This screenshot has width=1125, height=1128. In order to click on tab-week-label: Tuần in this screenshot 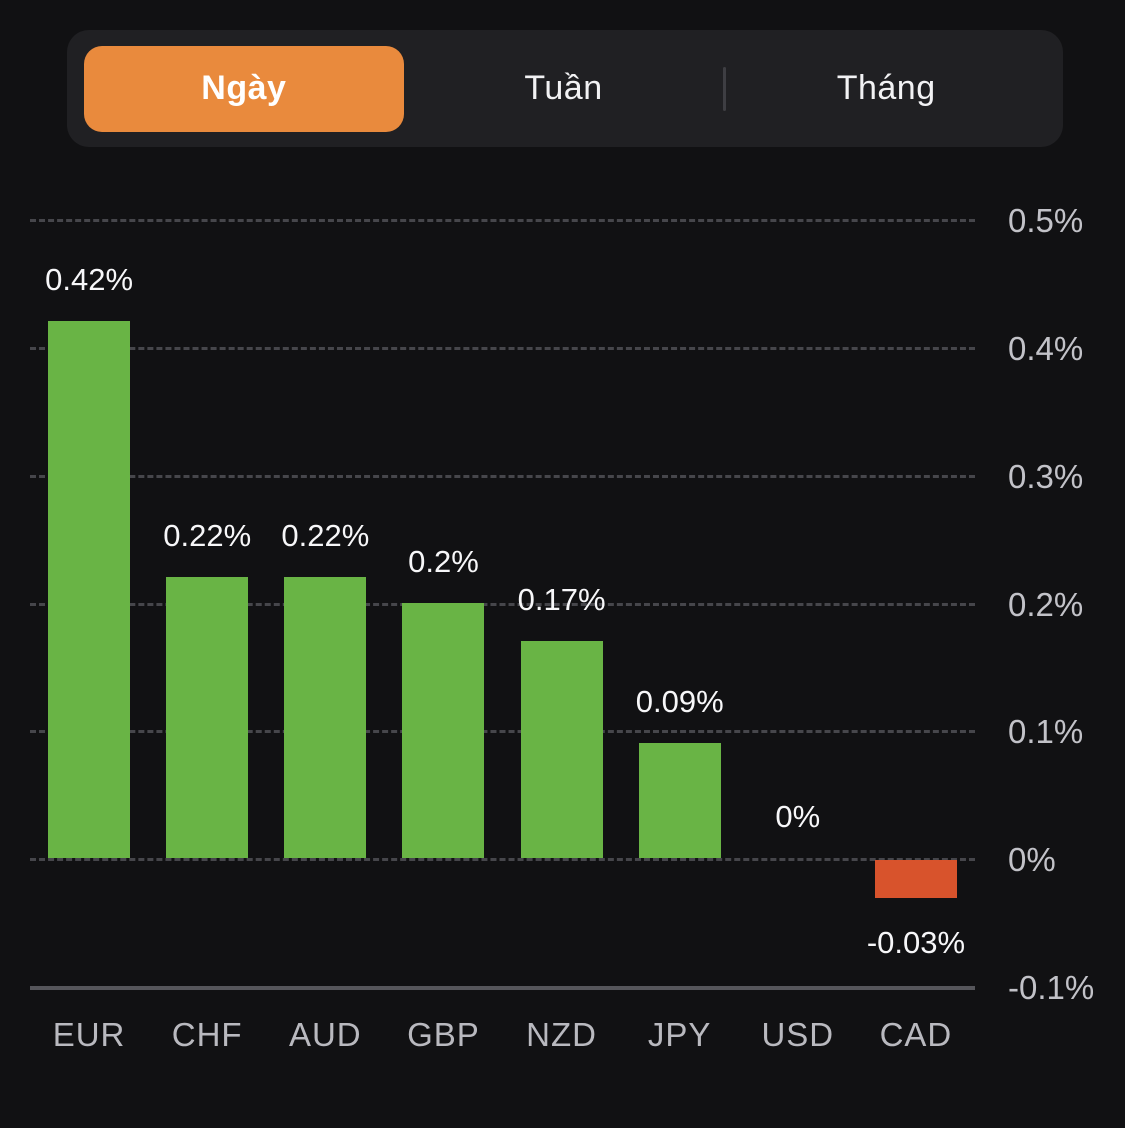, I will do `click(563, 88)`.